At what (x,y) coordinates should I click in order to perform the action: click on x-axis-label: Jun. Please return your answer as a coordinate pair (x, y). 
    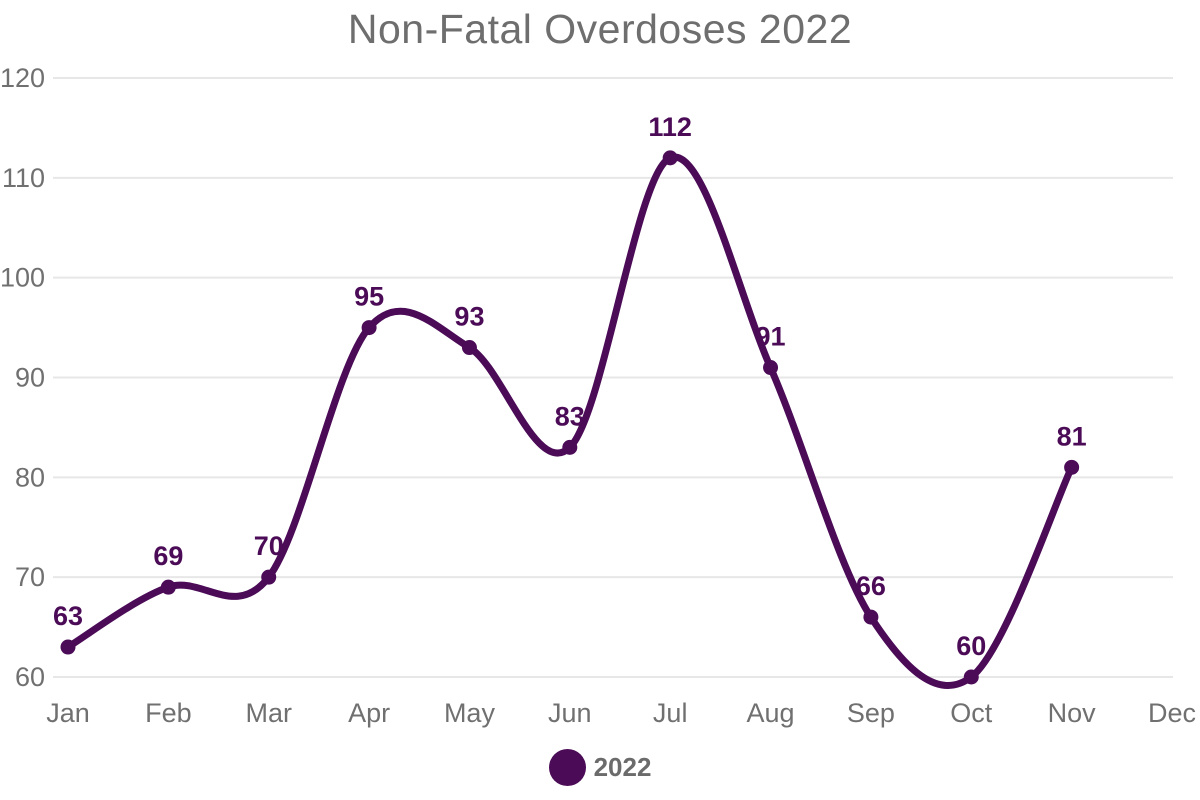
    Looking at the image, I should click on (570, 713).